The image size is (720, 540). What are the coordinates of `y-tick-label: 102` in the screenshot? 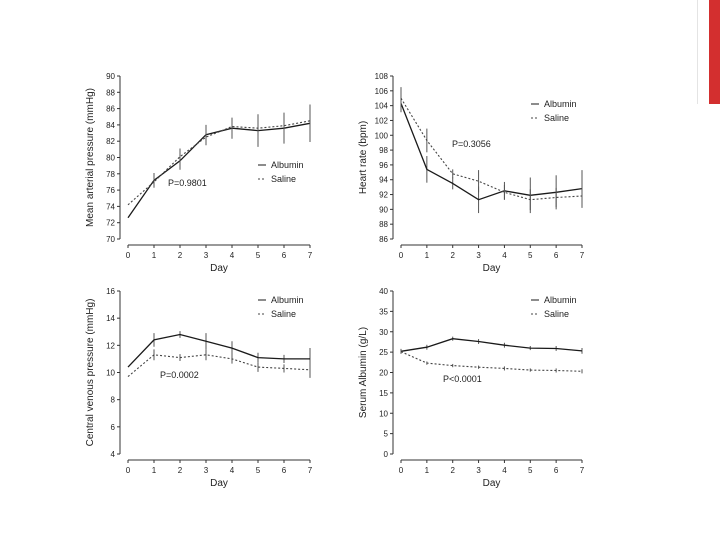 It's located at (382, 120).